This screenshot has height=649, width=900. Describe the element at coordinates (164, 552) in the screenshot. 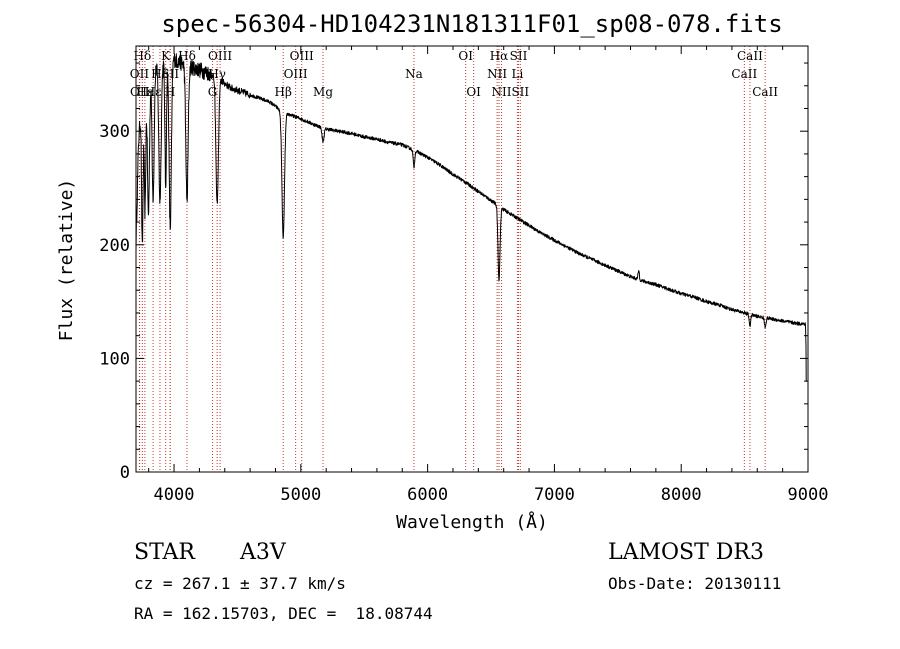

I see `object-class: STAR` at that location.